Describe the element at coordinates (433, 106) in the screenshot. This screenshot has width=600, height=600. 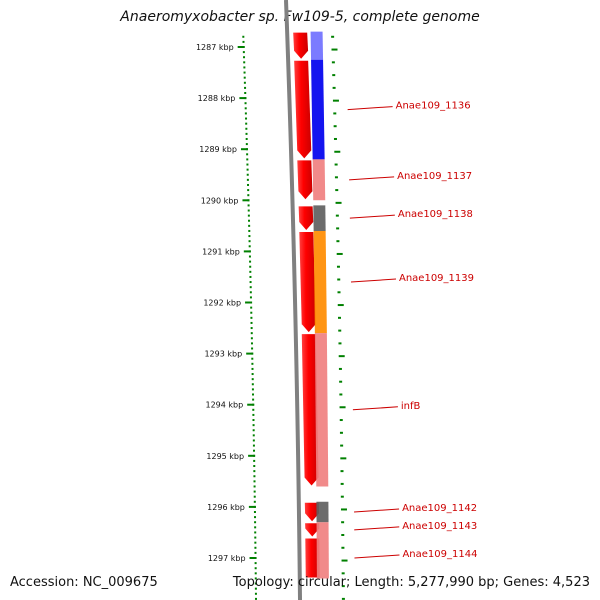
I see `gene-label: Anae109_1136` at that location.